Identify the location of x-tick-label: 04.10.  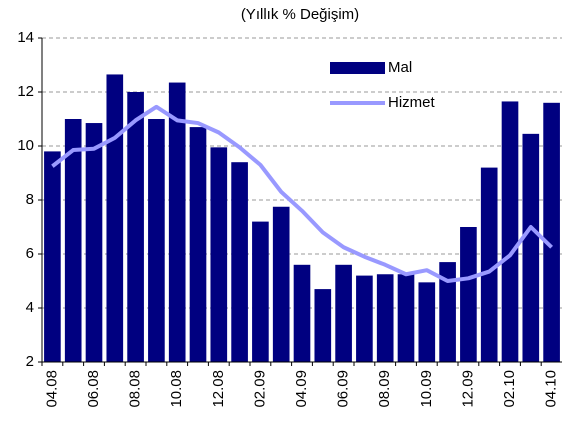
(551, 389).